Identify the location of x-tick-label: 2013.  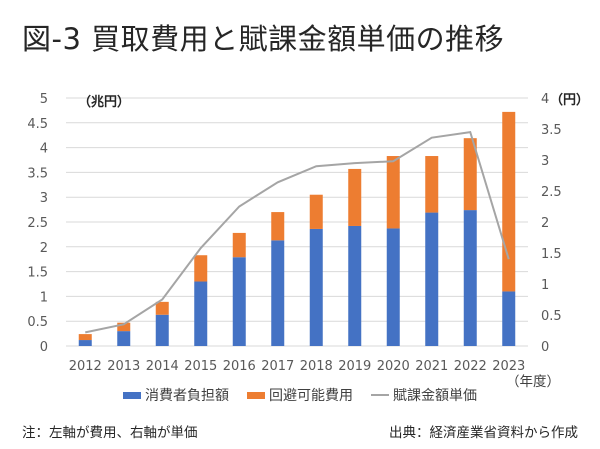
(123, 366).